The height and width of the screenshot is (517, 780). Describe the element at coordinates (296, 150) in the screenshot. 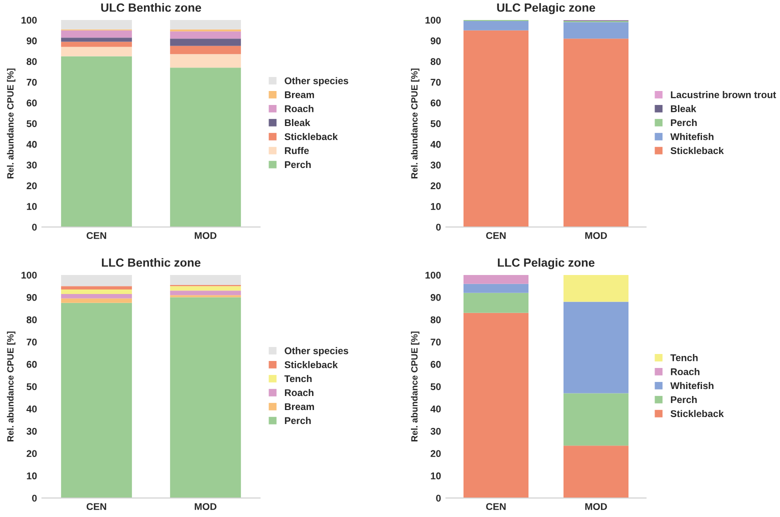

I see `legend-label: Ruffe` at that location.